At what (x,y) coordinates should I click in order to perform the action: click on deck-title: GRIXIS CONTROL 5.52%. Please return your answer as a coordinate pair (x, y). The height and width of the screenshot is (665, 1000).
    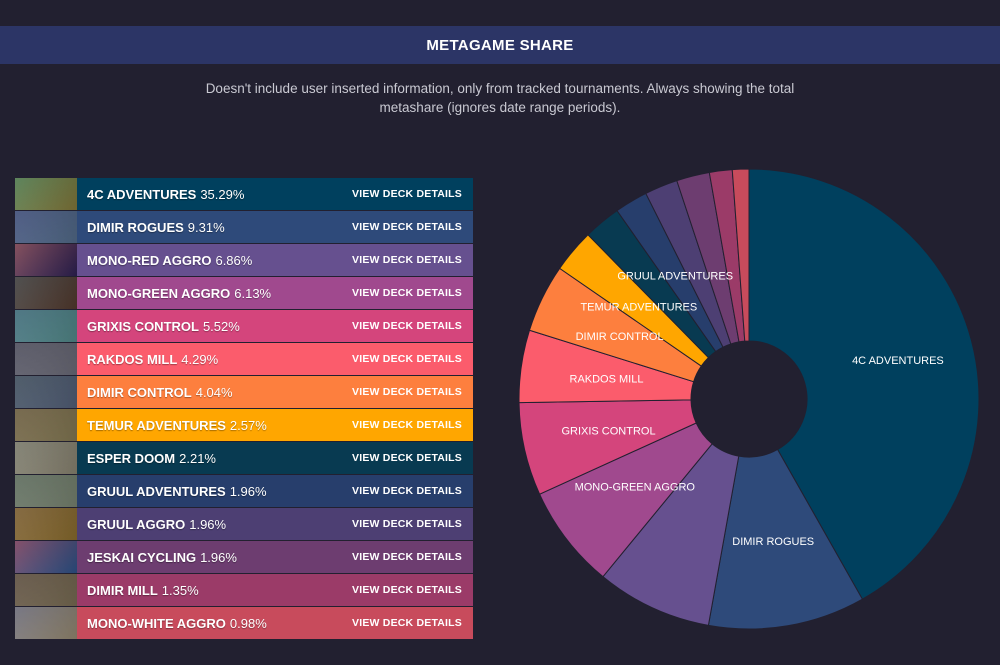
    Looking at the image, I should click on (214, 326).